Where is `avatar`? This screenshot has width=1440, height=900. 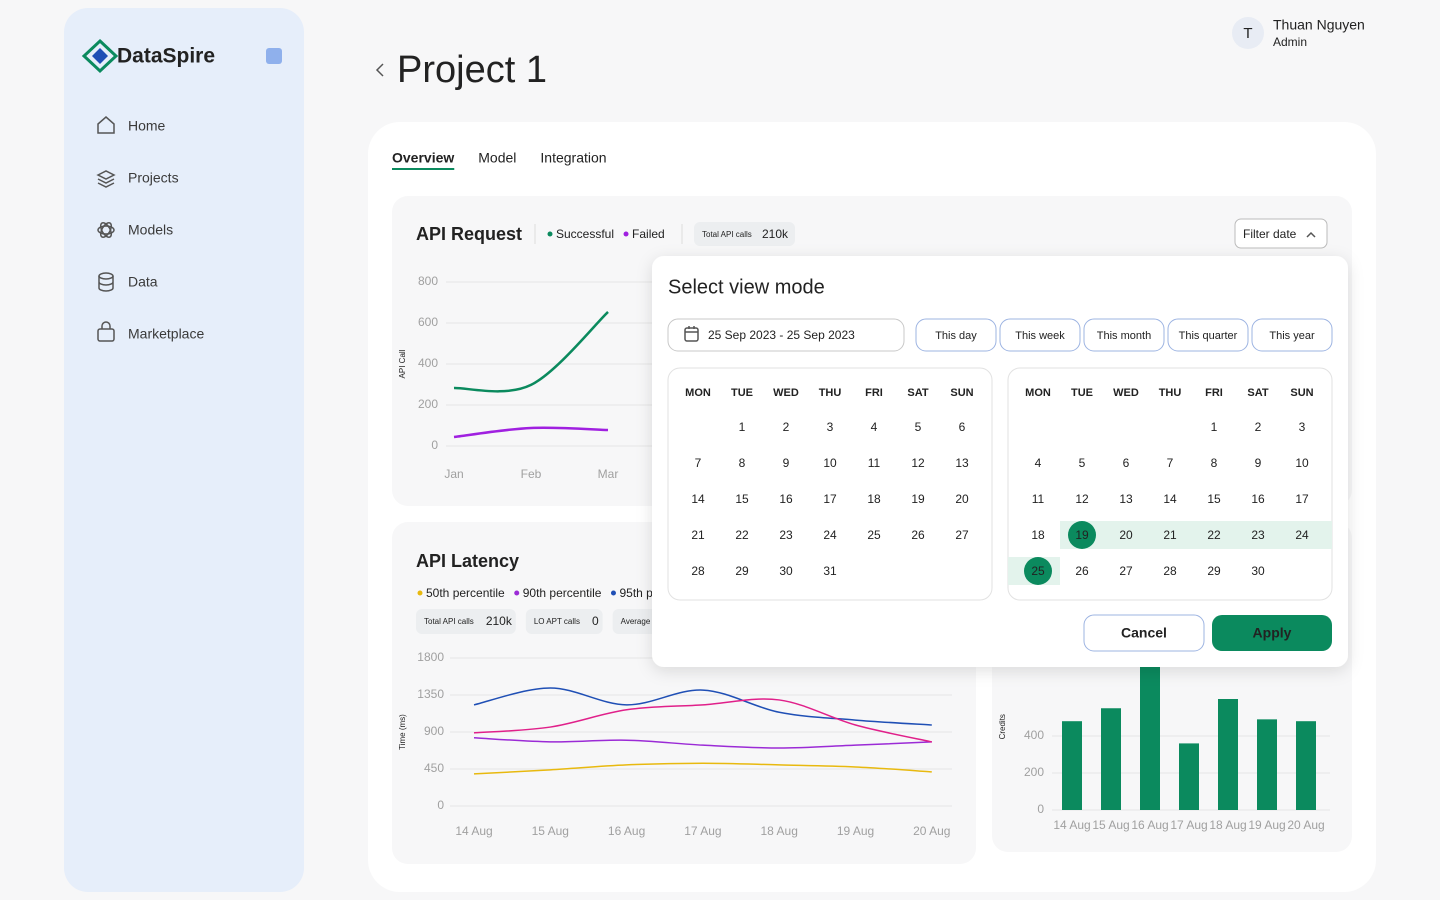
avatar is located at coordinates (1248, 33).